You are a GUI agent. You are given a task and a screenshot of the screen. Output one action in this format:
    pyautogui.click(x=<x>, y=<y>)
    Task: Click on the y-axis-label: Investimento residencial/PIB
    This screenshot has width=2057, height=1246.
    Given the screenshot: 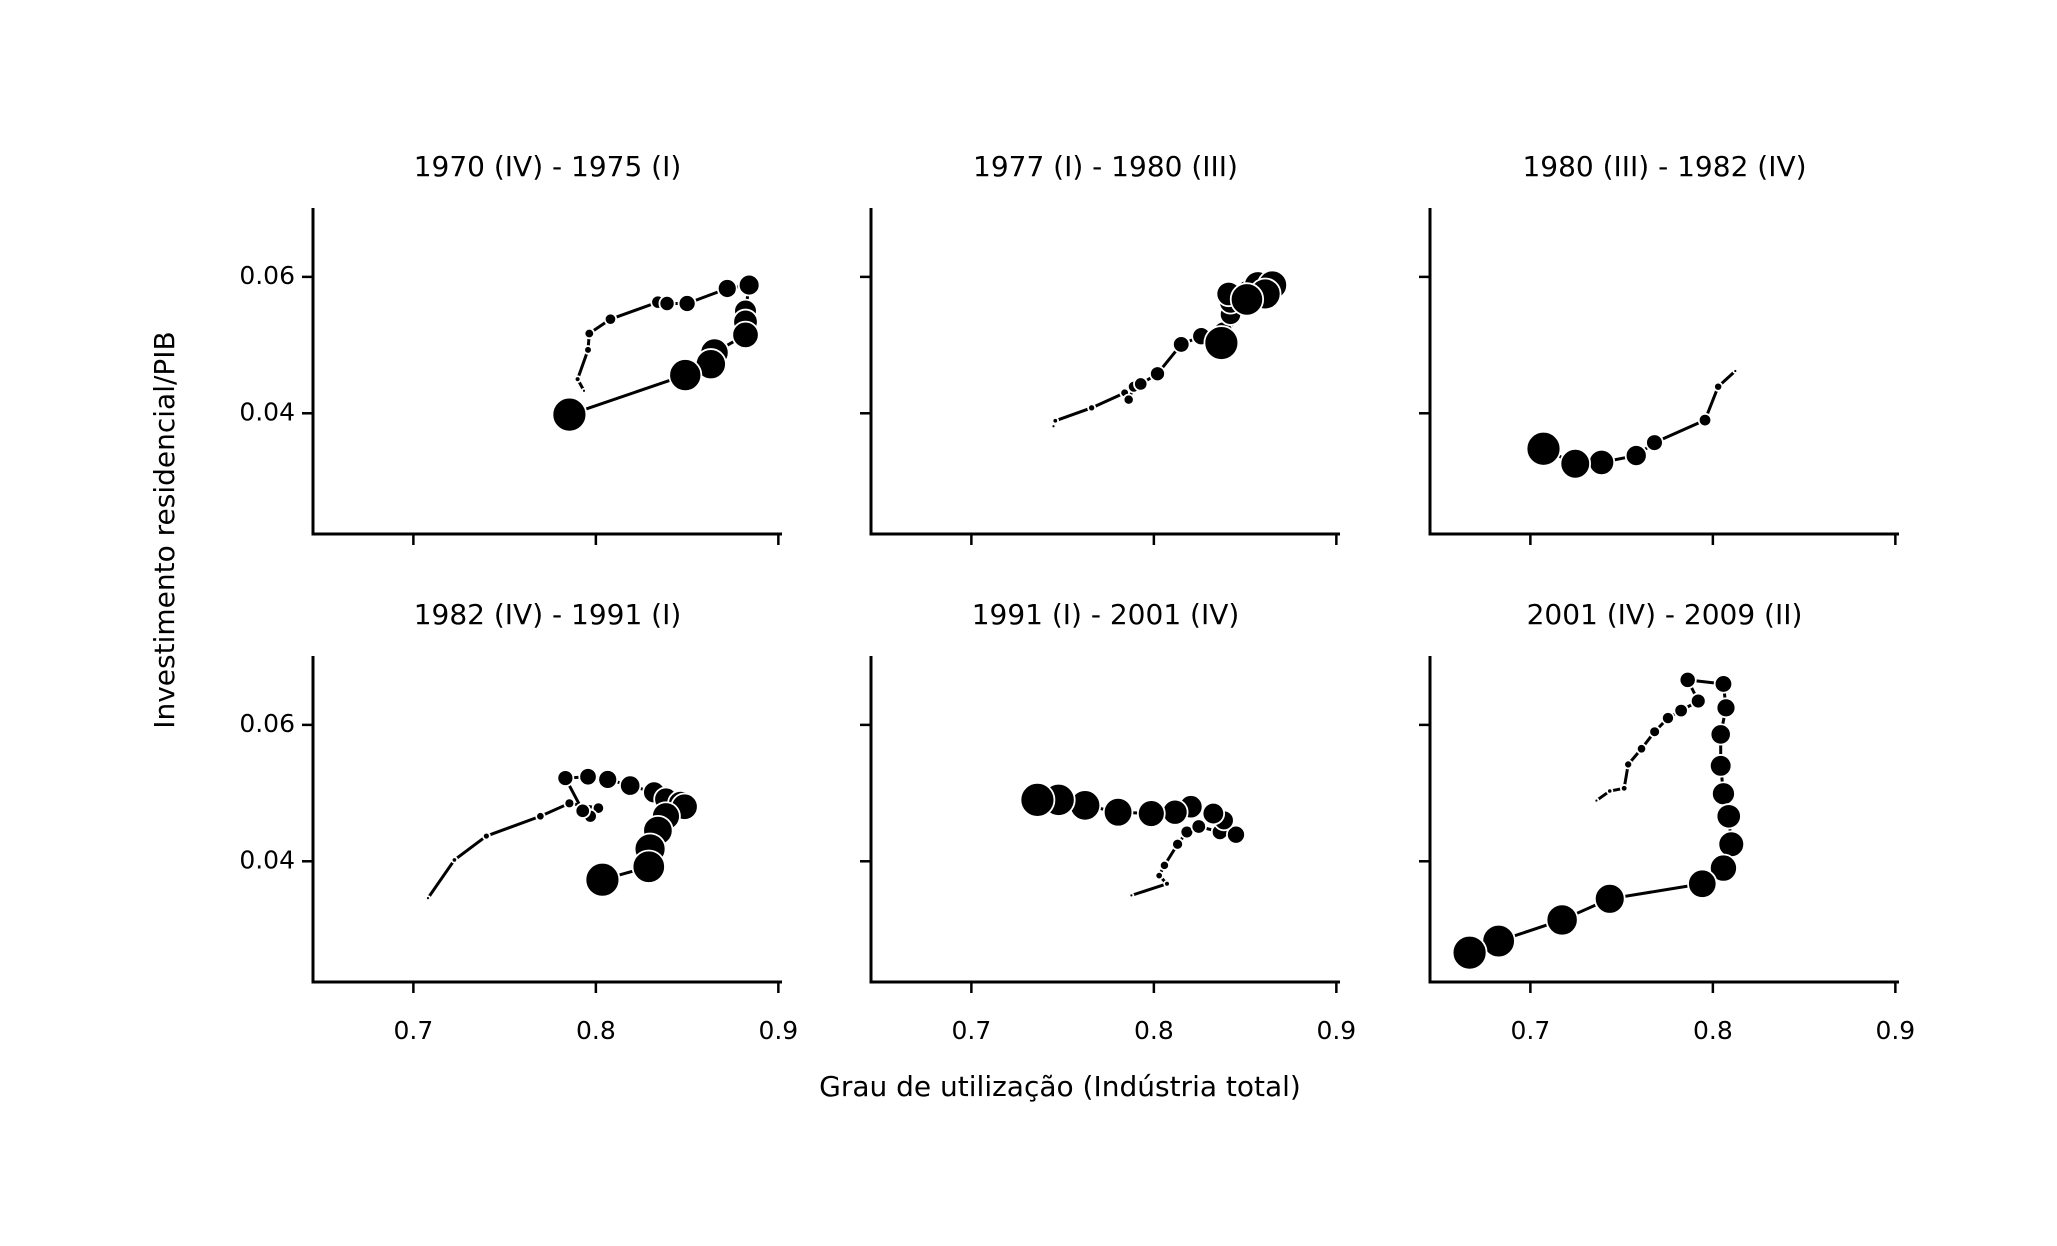 What is the action you would take?
    pyautogui.click(x=164, y=530)
    